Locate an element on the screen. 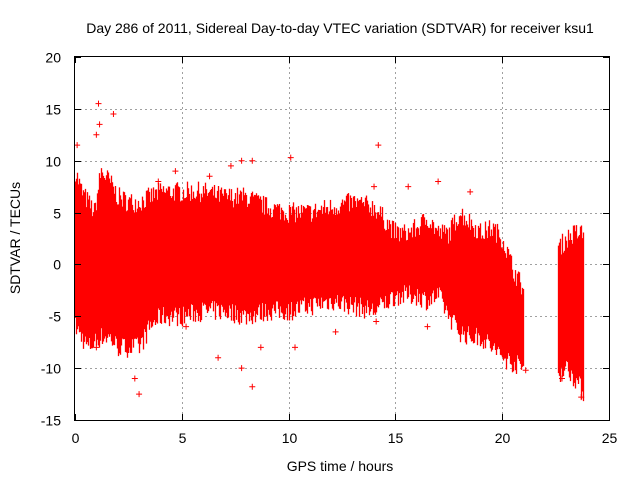  x-tick-label: 10 is located at coordinates (290, 438).